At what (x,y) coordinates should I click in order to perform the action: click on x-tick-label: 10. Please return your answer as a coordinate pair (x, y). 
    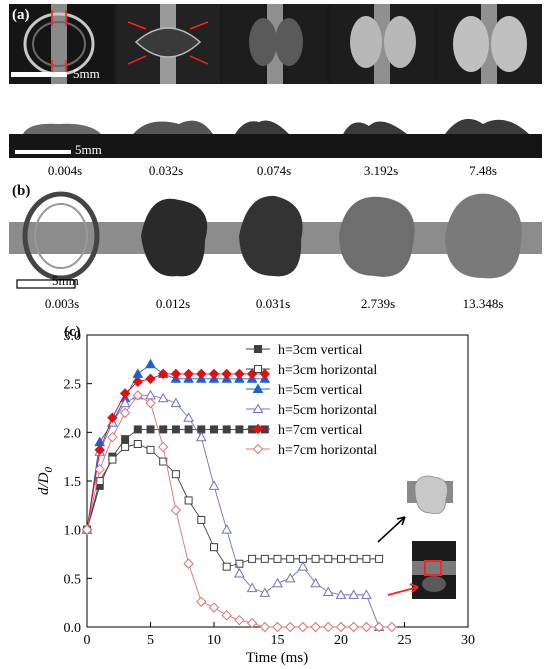
    Looking at the image, I should click on (214, 640).